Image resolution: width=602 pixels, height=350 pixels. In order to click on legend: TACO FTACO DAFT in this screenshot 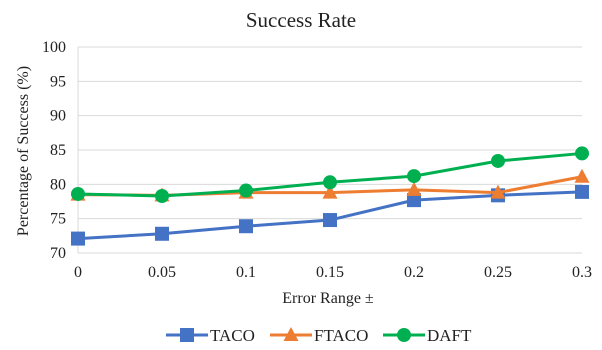, I will do `click(319, 335)`.